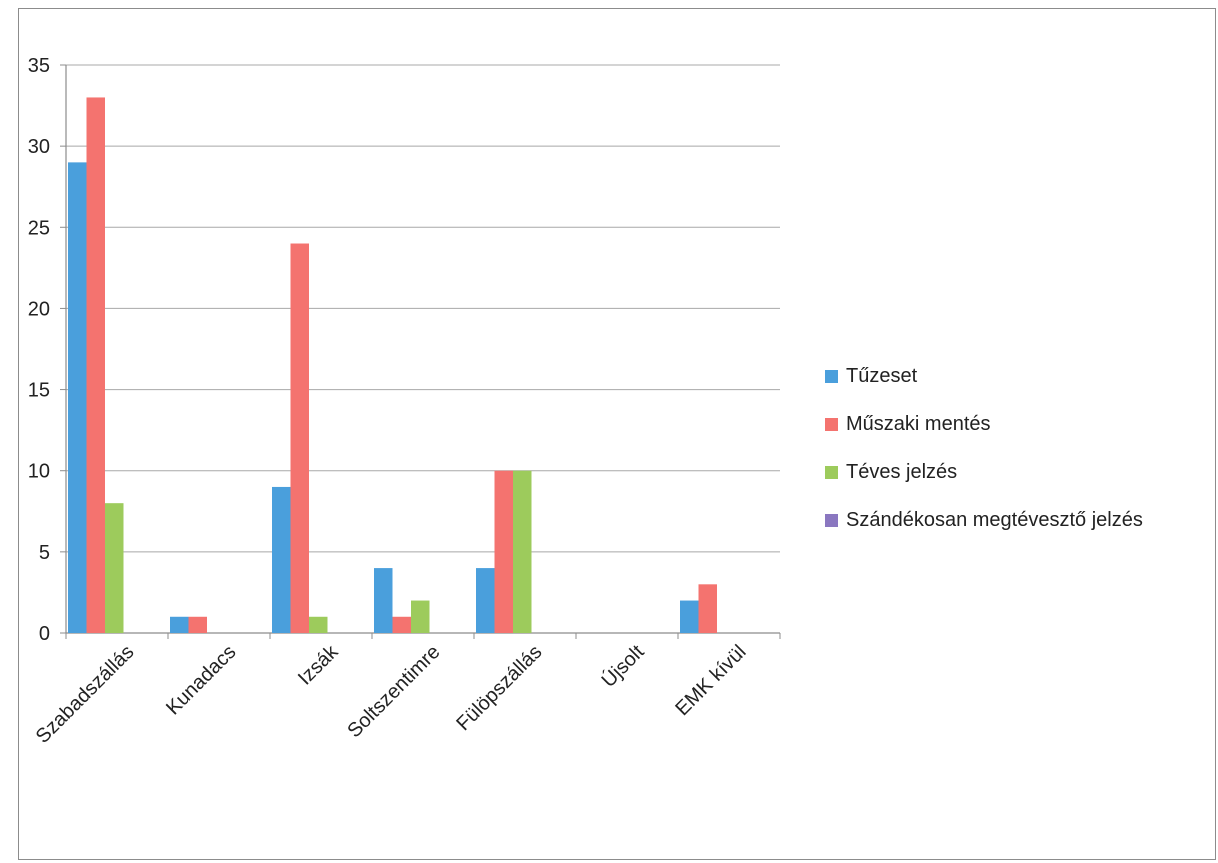 This screenshot has height=863, width=1218. I want to click on y-tick-label: 0, so click(44, 634).